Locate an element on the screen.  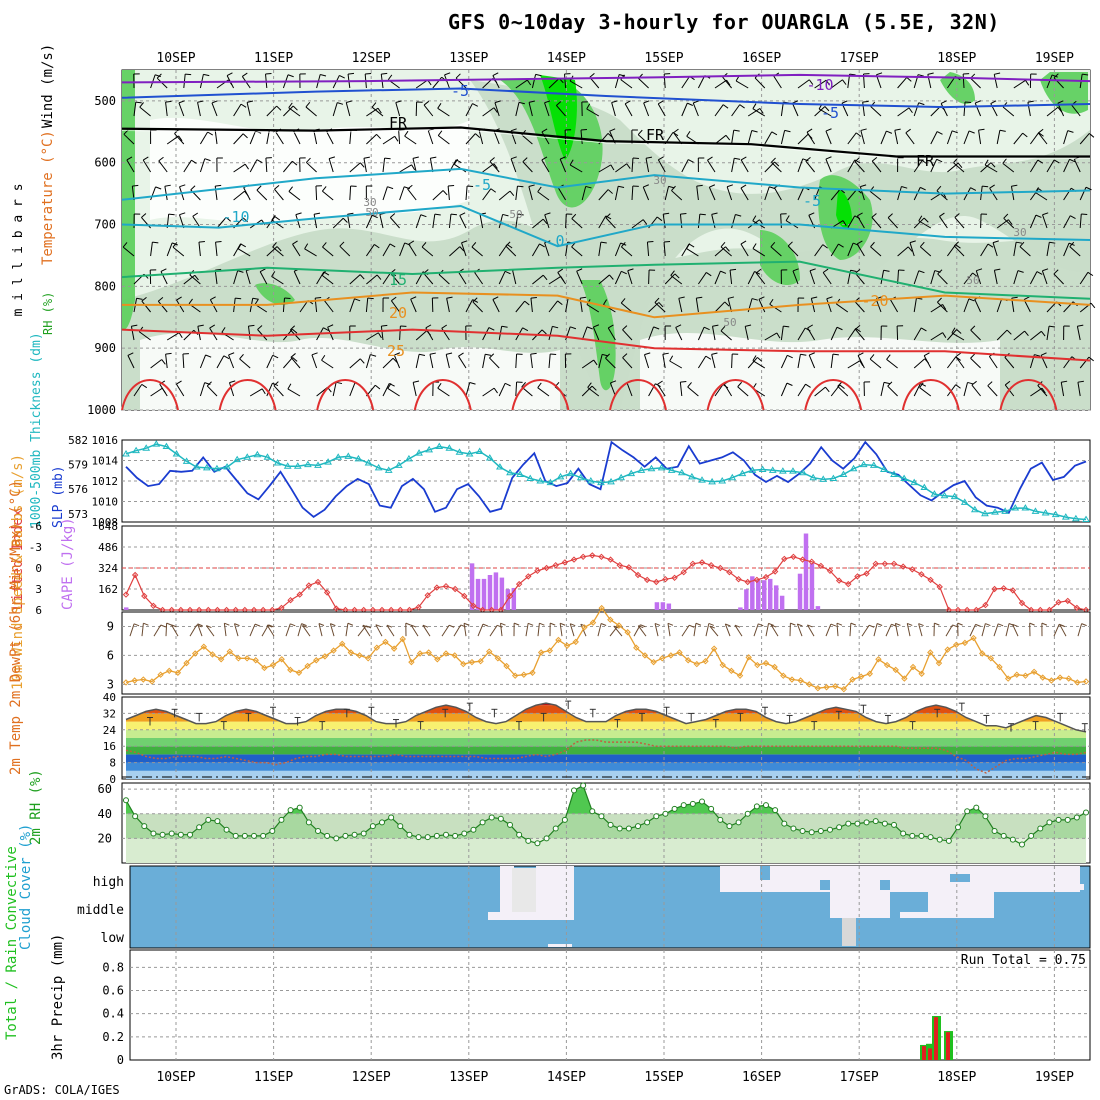
slp-tick: 1008 is located at coordinates (105, 522).